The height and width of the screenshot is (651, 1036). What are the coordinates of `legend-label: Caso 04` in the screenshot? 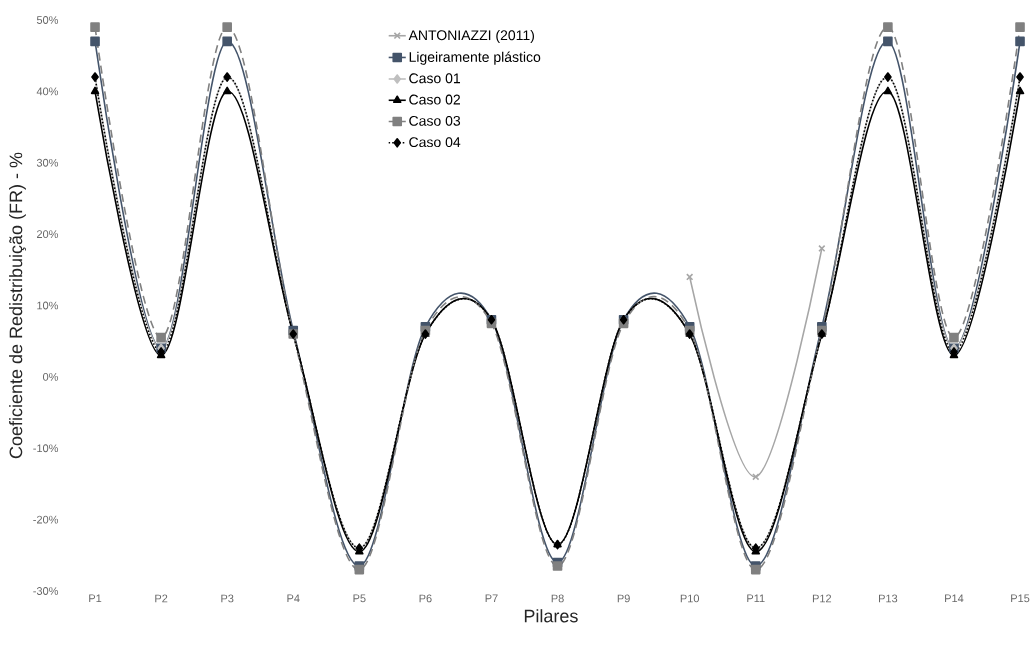 It's located at (435, 142).